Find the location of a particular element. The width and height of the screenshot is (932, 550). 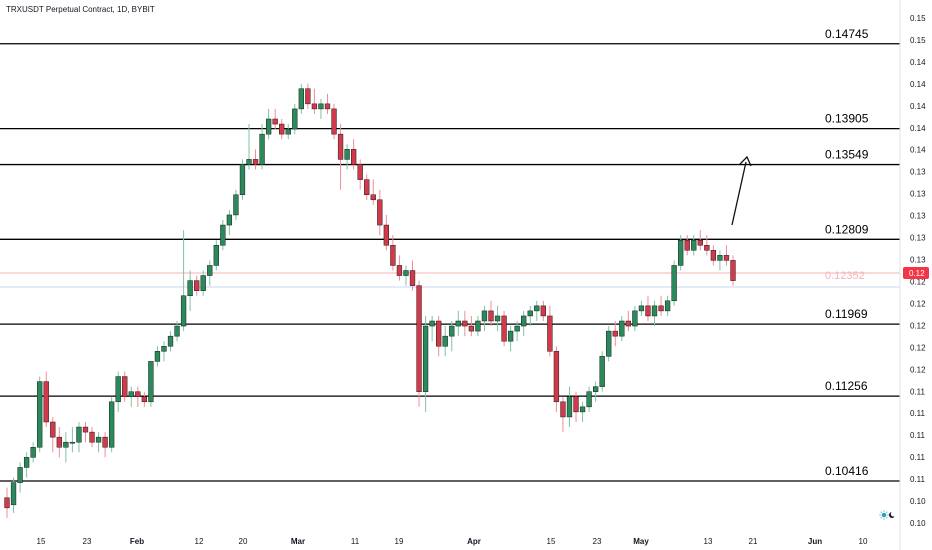

y-tick-label: 0.14 is located at coordinates (918, 128).